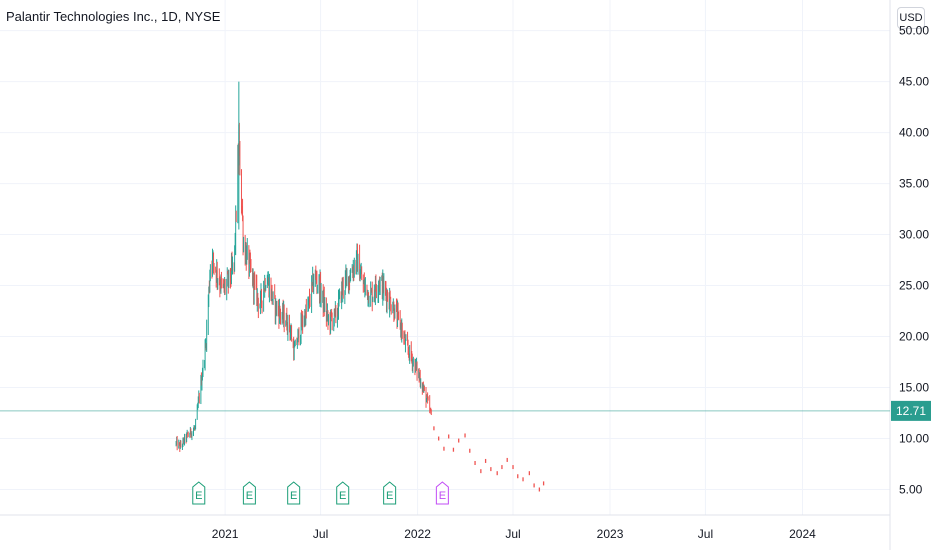  What do you see at coordinates (914, 184) in the screenshot?
I see `y-tick-label: 35.00` at bounding box center [914, 184].